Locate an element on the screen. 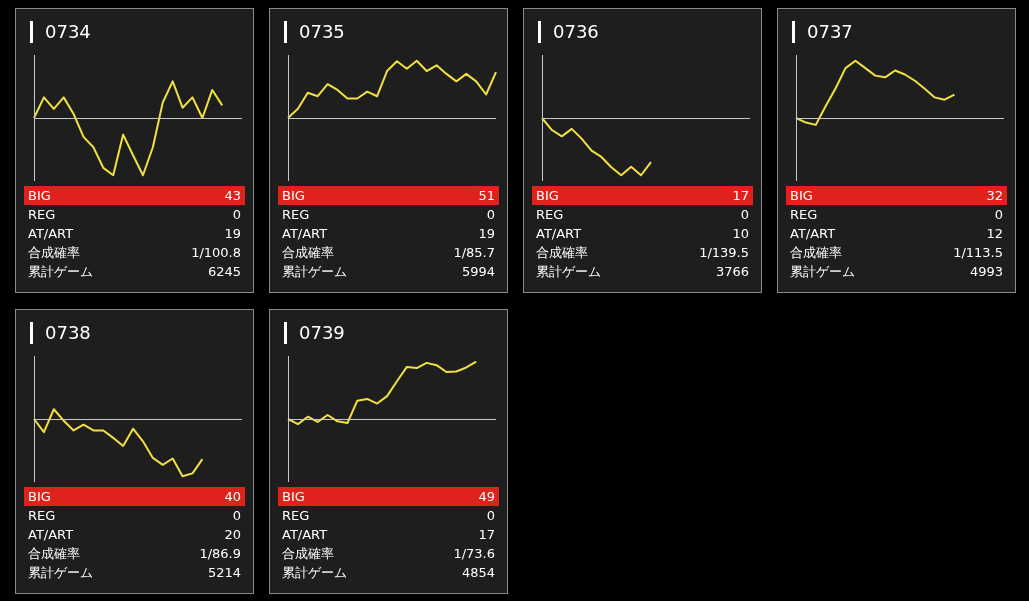 This screenshot has width=1029, height=601. text: 1/113.5 is located at coordinates (978, 253).